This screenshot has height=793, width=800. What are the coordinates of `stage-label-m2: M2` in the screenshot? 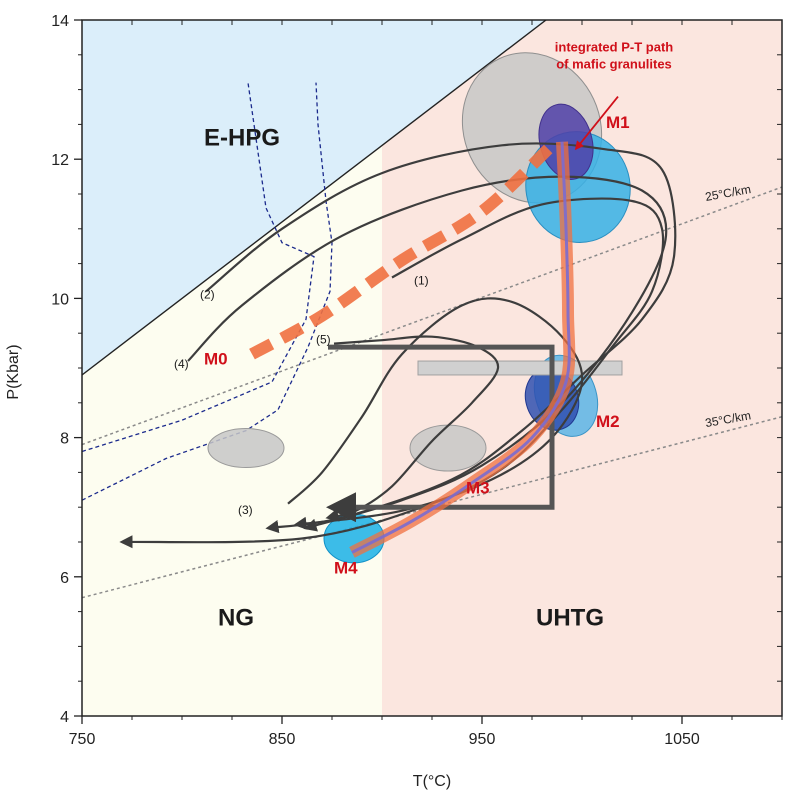 It's located at (608, 421).